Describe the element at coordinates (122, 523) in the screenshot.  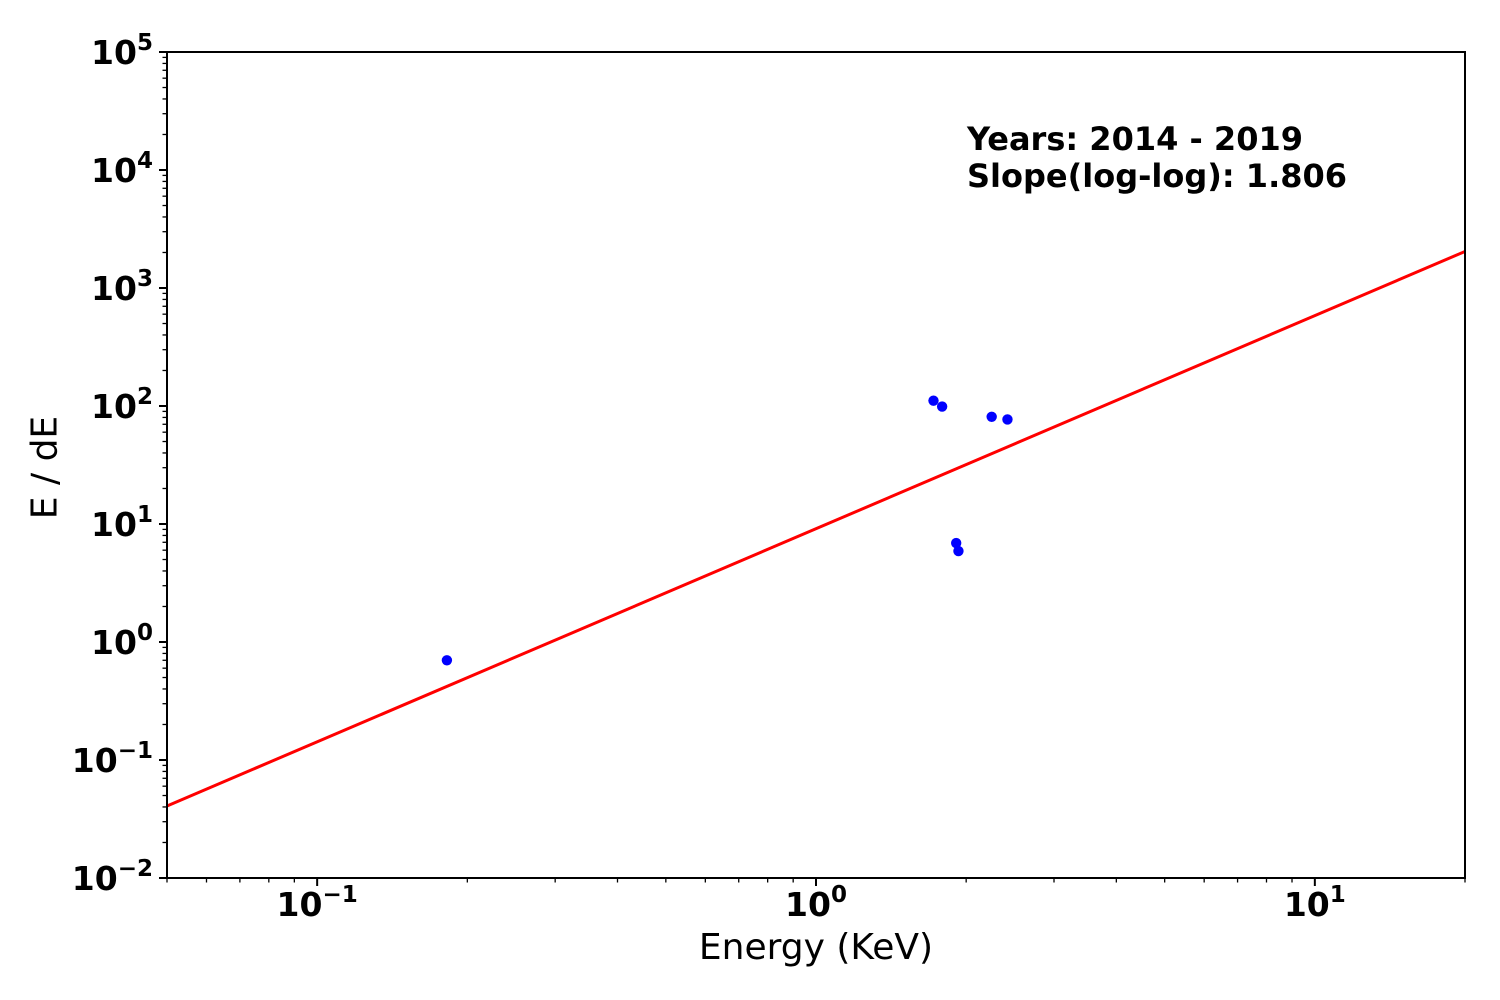
I see `y-tick-label: 101` at that location.